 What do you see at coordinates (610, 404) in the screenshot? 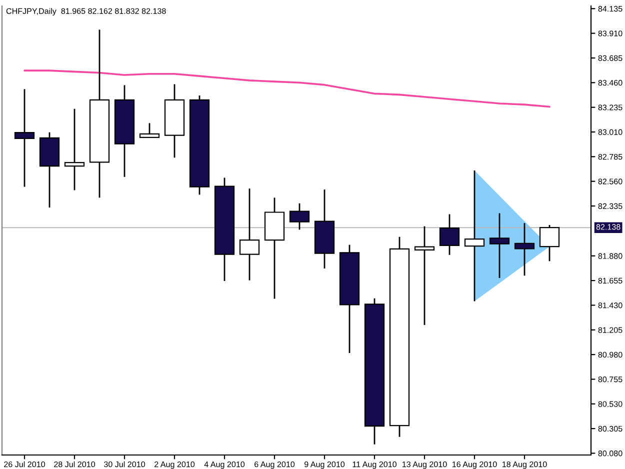
I see `y-tick-label: 80.530` at bounding box center [610, 404].